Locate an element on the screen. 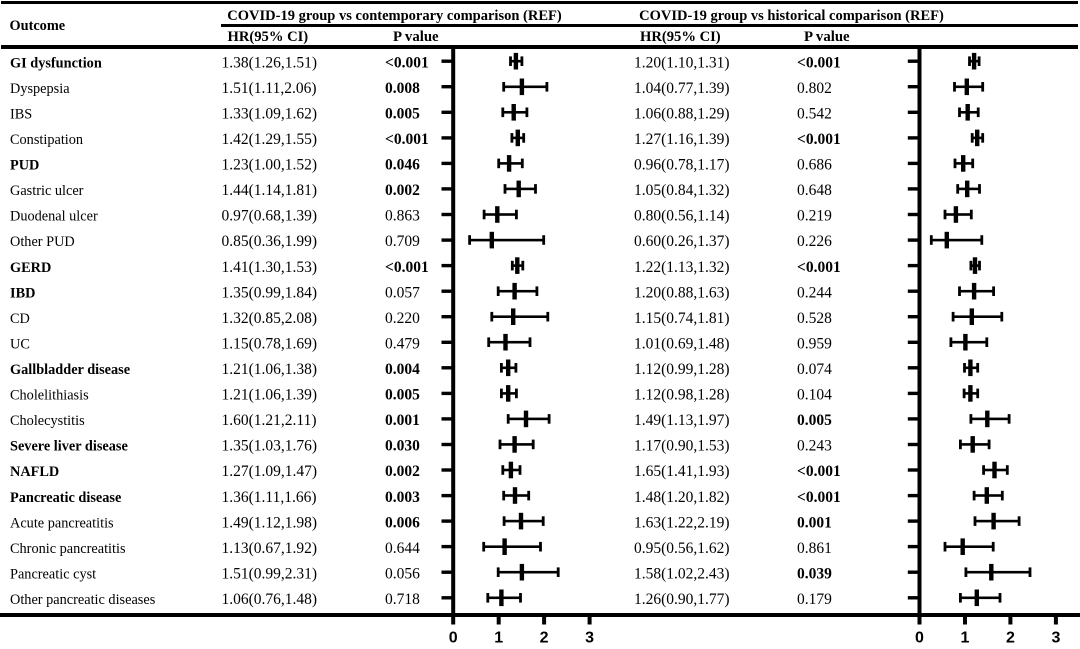  svg-text: 1.58(1.02,2.43) is located at coordinates (682, 573).